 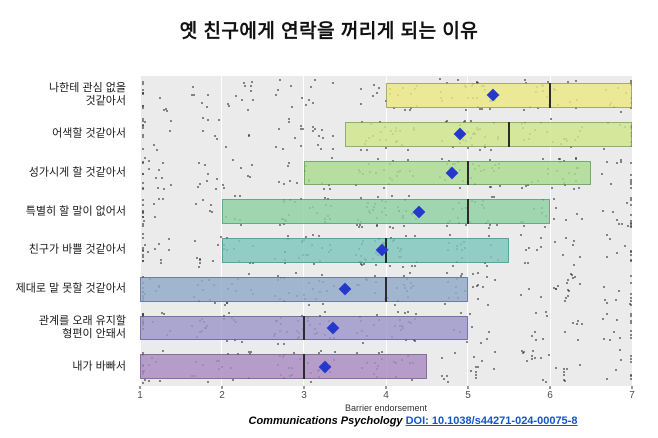 What do you see at coordinates (105, 101) in the screenshot?
I see `y-axis-label-line: 것같아서` at bounding box center [105, 101].